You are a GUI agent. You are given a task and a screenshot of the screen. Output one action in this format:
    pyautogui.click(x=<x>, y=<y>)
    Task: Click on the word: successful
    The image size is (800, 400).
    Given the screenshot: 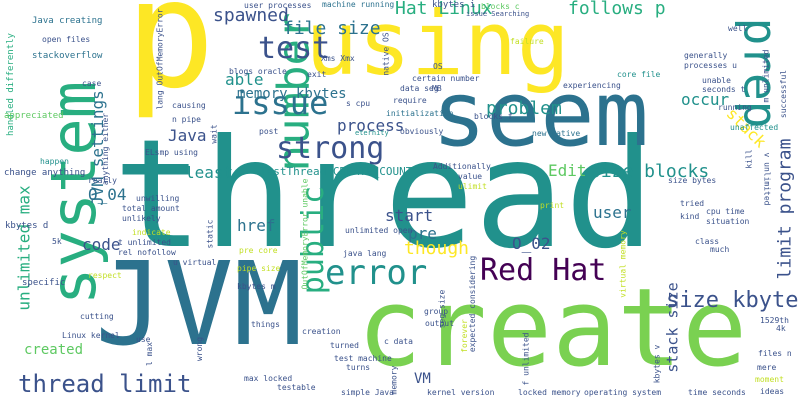 What is the action you would take?
    pyautogui.click(x=784, y=94)
    